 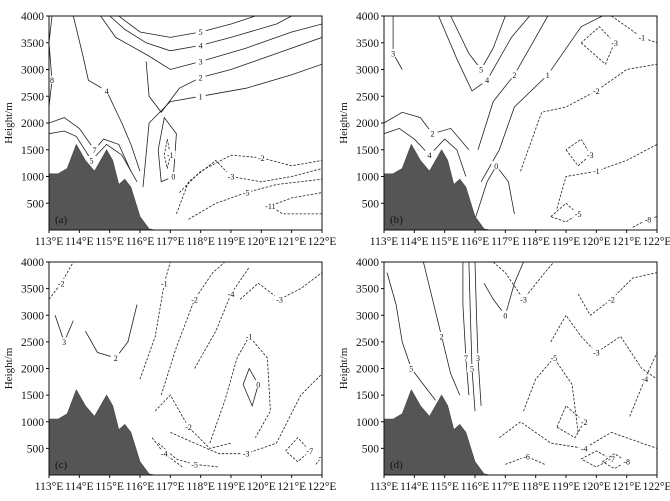 I want to click on contour-label: 5, so click(x=472, y=369).